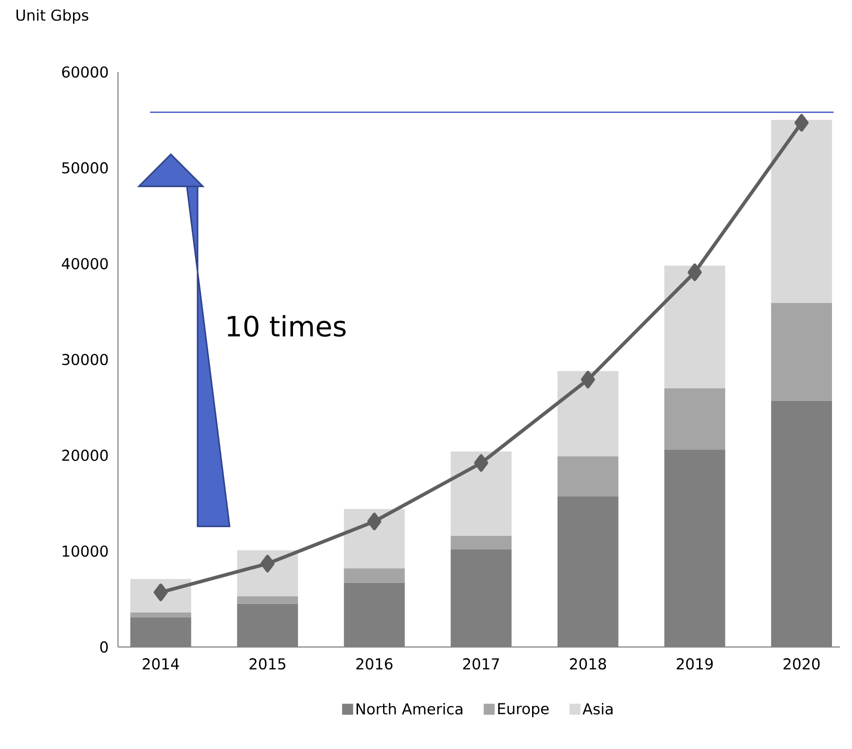 This screenshot has width=852, height=749. I want to click on y-tick-label: 0, so click(104, 647).